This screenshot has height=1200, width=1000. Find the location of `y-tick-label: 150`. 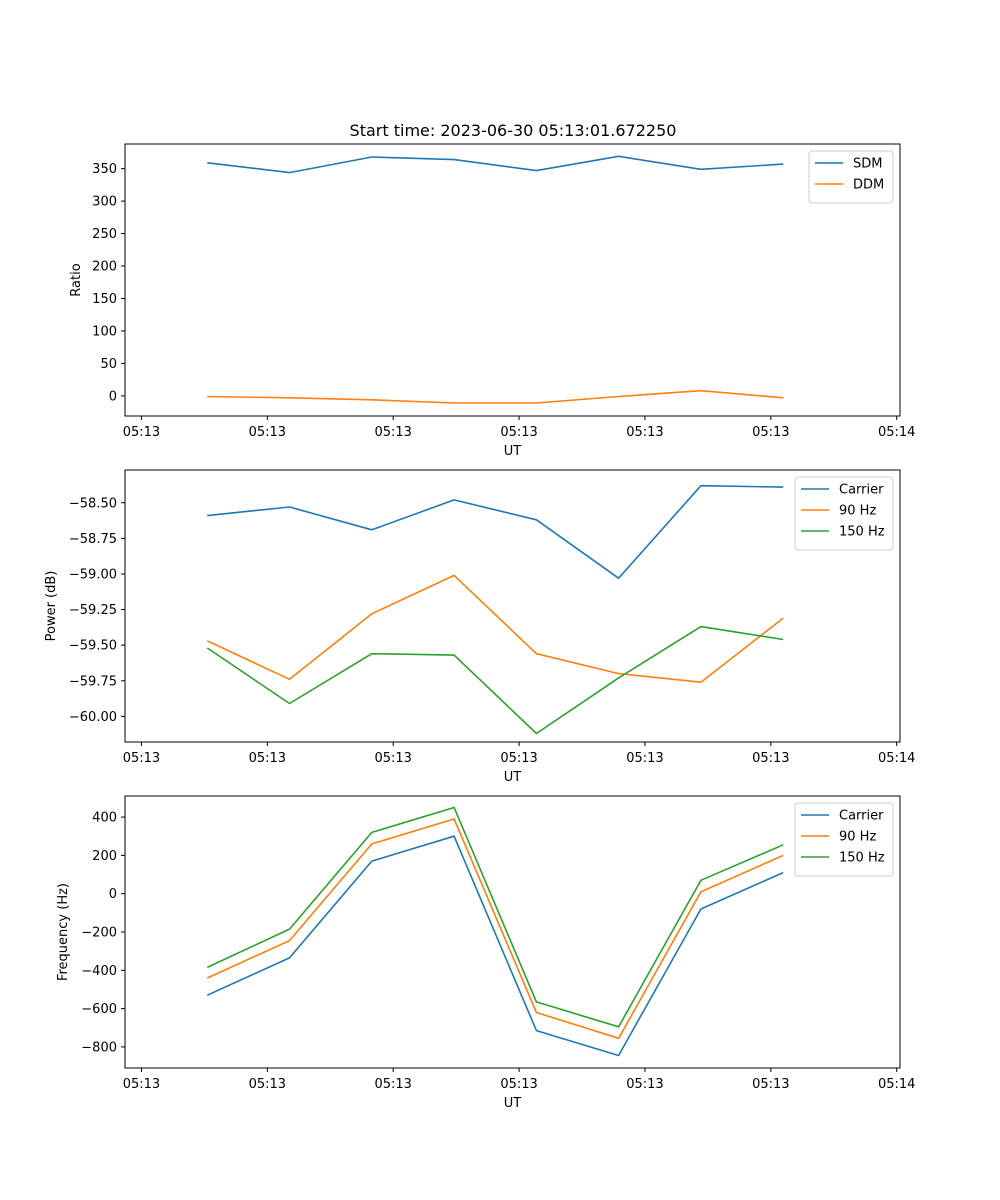

y-tick-label: 150 is located at coordinates (104, 299).